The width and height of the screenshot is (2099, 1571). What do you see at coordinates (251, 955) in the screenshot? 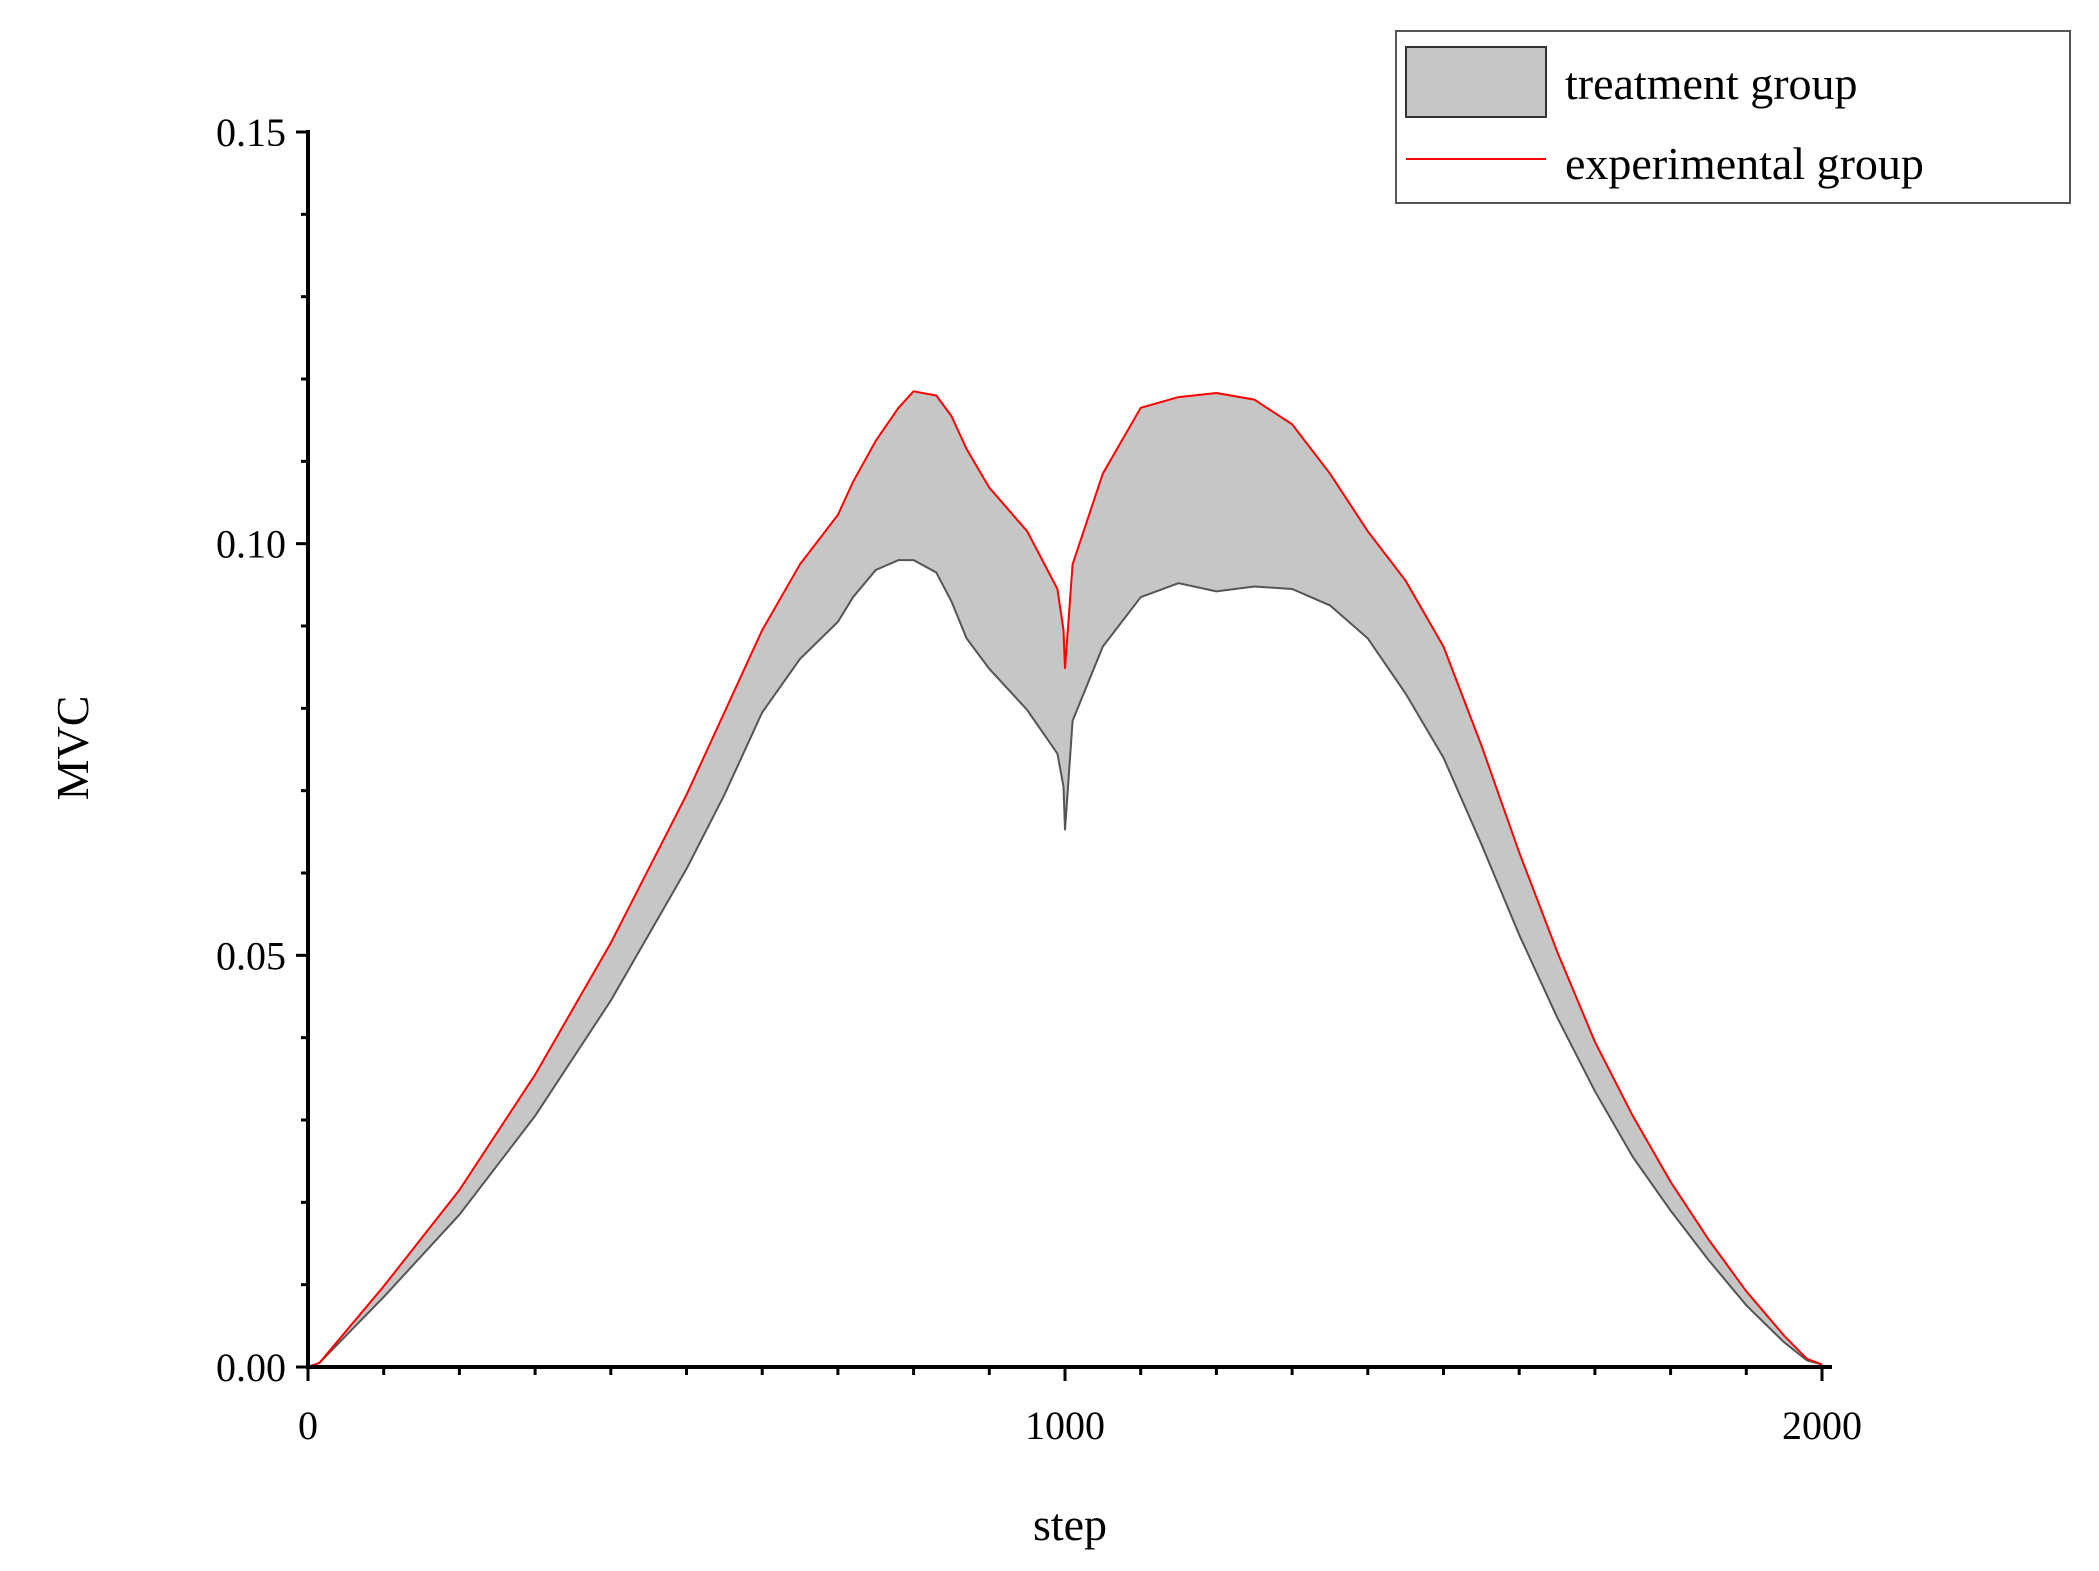
I see `y-tick-label: 0.05` at bounding box center [251, 955].